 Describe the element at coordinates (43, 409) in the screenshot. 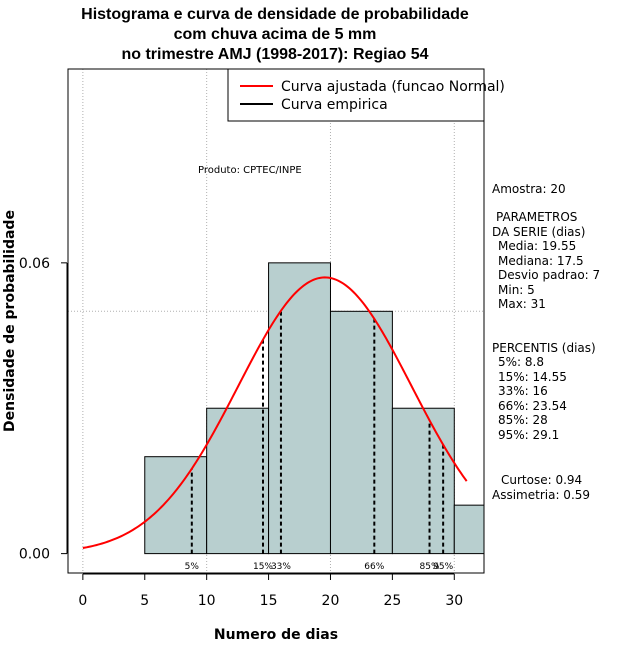

I see `y-axis: 0.00 0.06` at that location.